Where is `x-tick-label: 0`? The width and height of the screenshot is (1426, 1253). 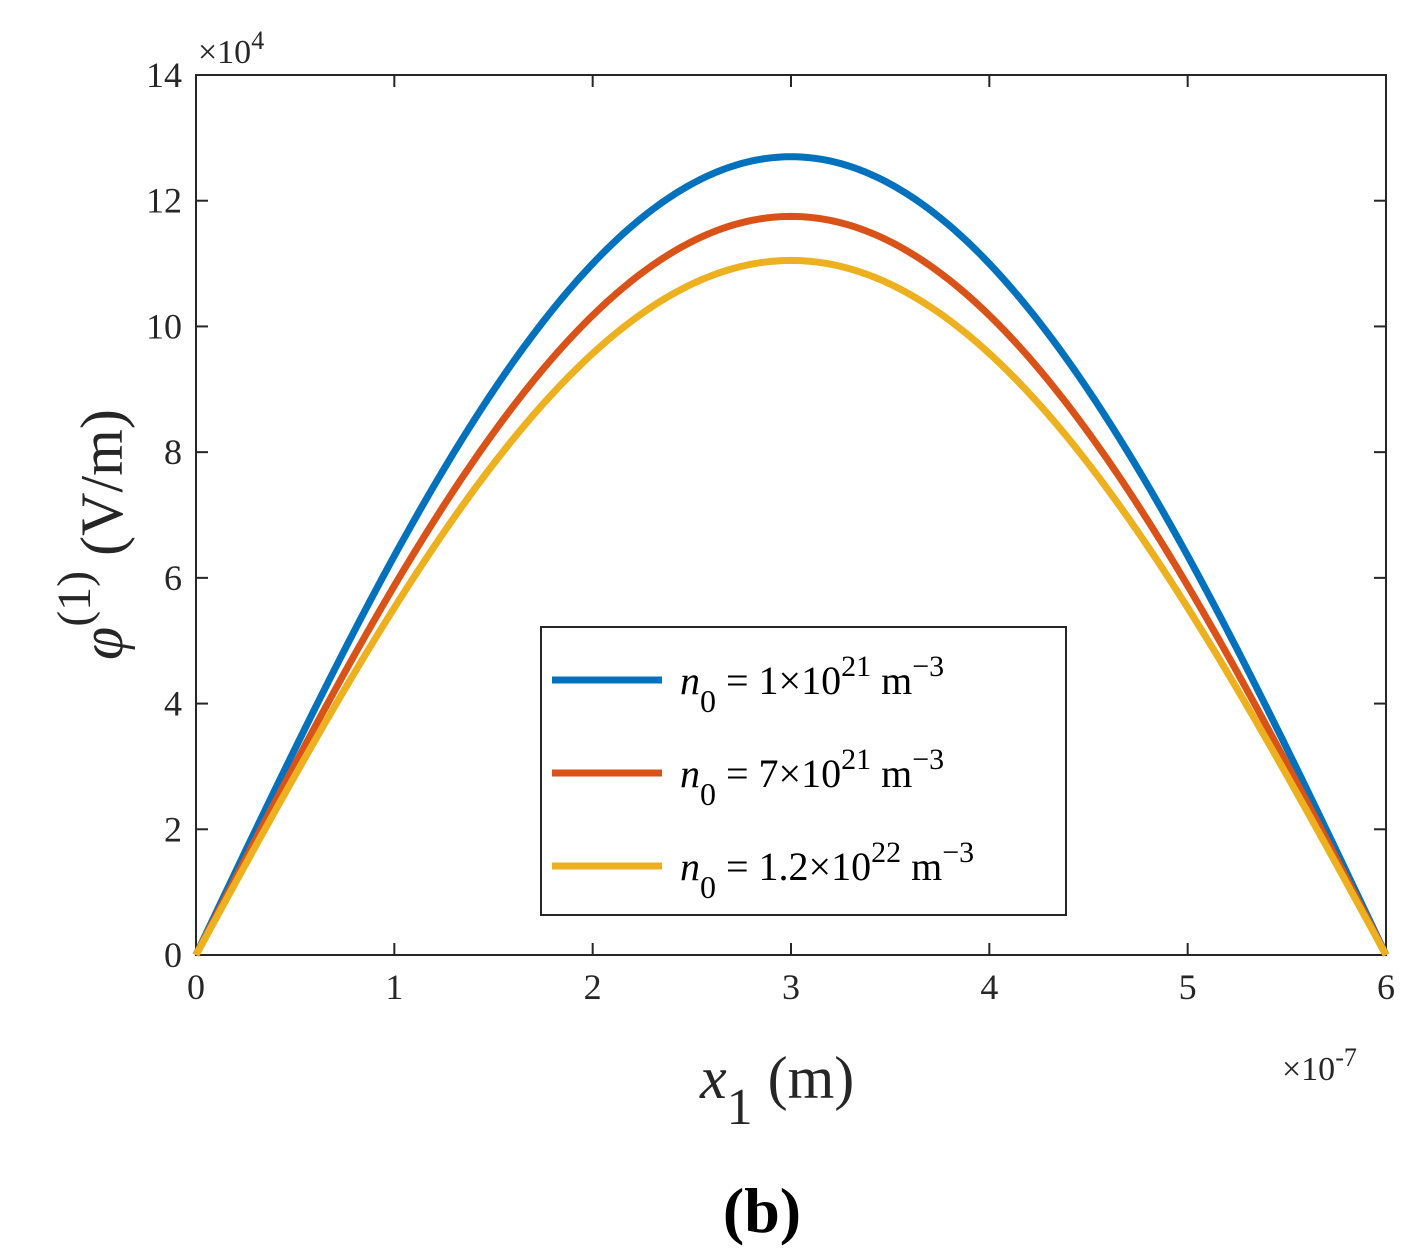
x-tick-label: 0 is located at coordinates (196, 987).